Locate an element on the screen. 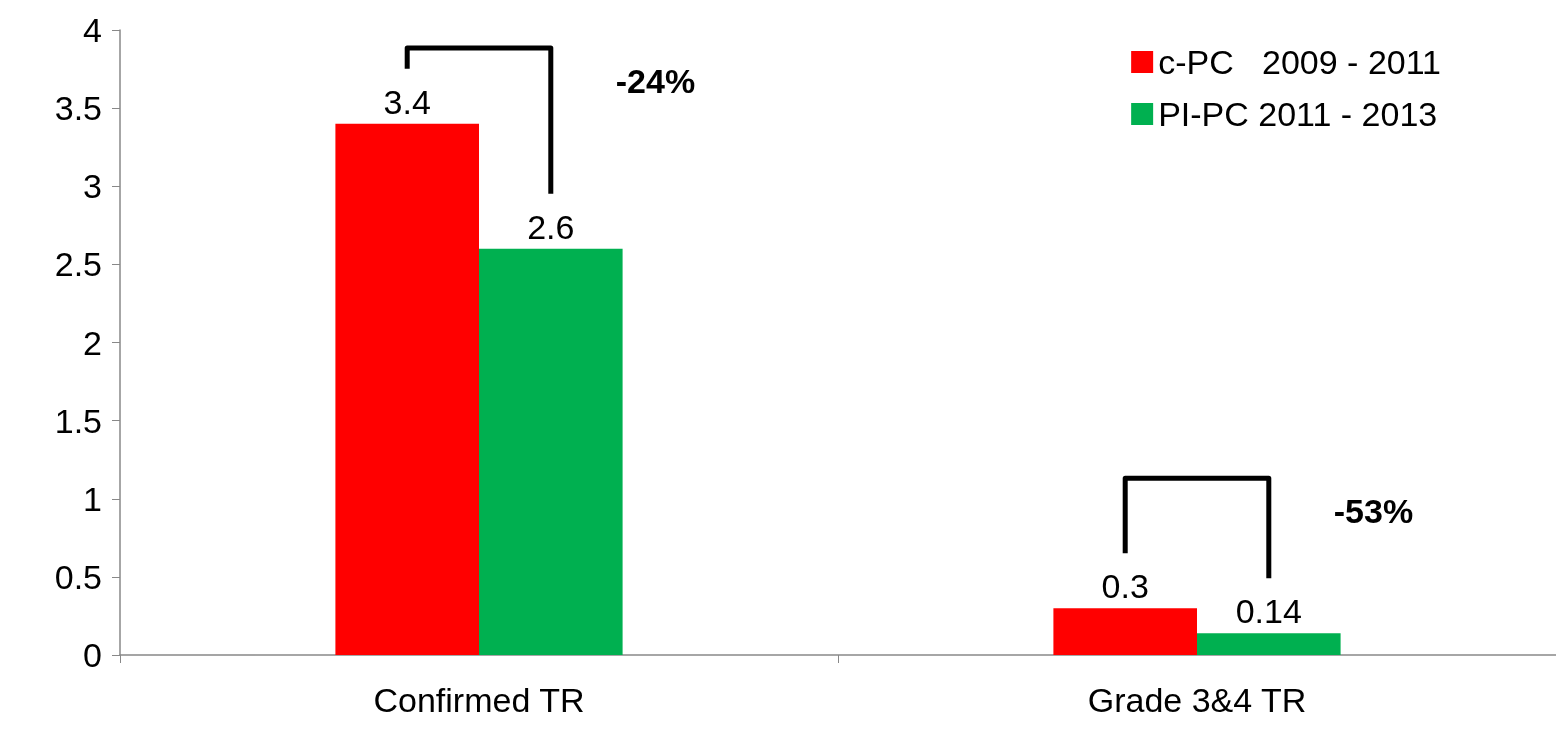 The image size is (1556, 729). y-tick-label: 1.5 is located at coordinates (78, 420).